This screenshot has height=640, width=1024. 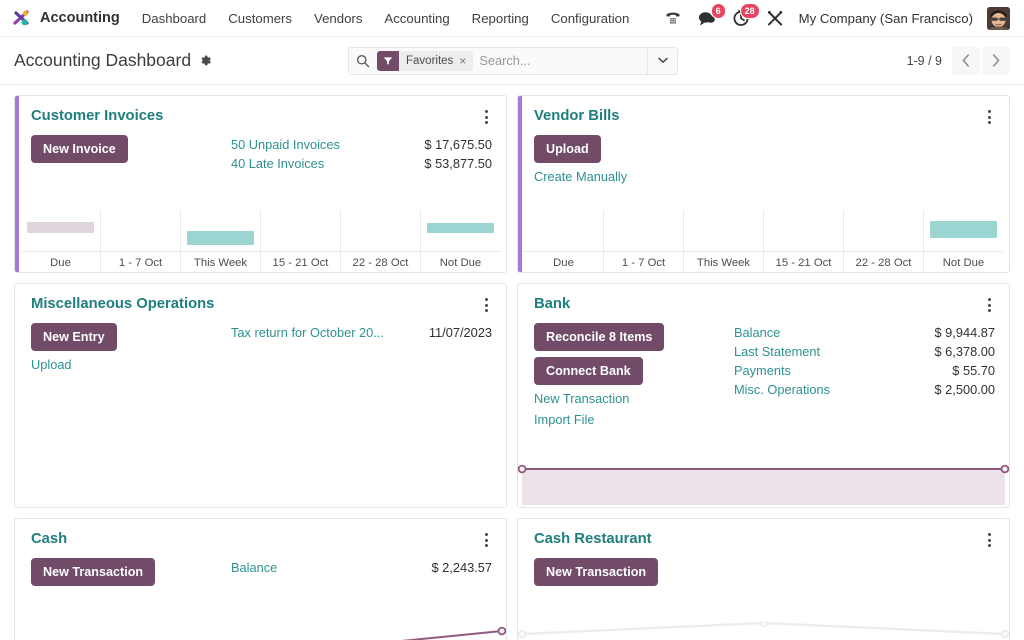 What do you see at coordinates (965, 389) in the screenshot?
I see `stat-value-misc-operations: $ 2,500.00` at bounding box center [965, 389].